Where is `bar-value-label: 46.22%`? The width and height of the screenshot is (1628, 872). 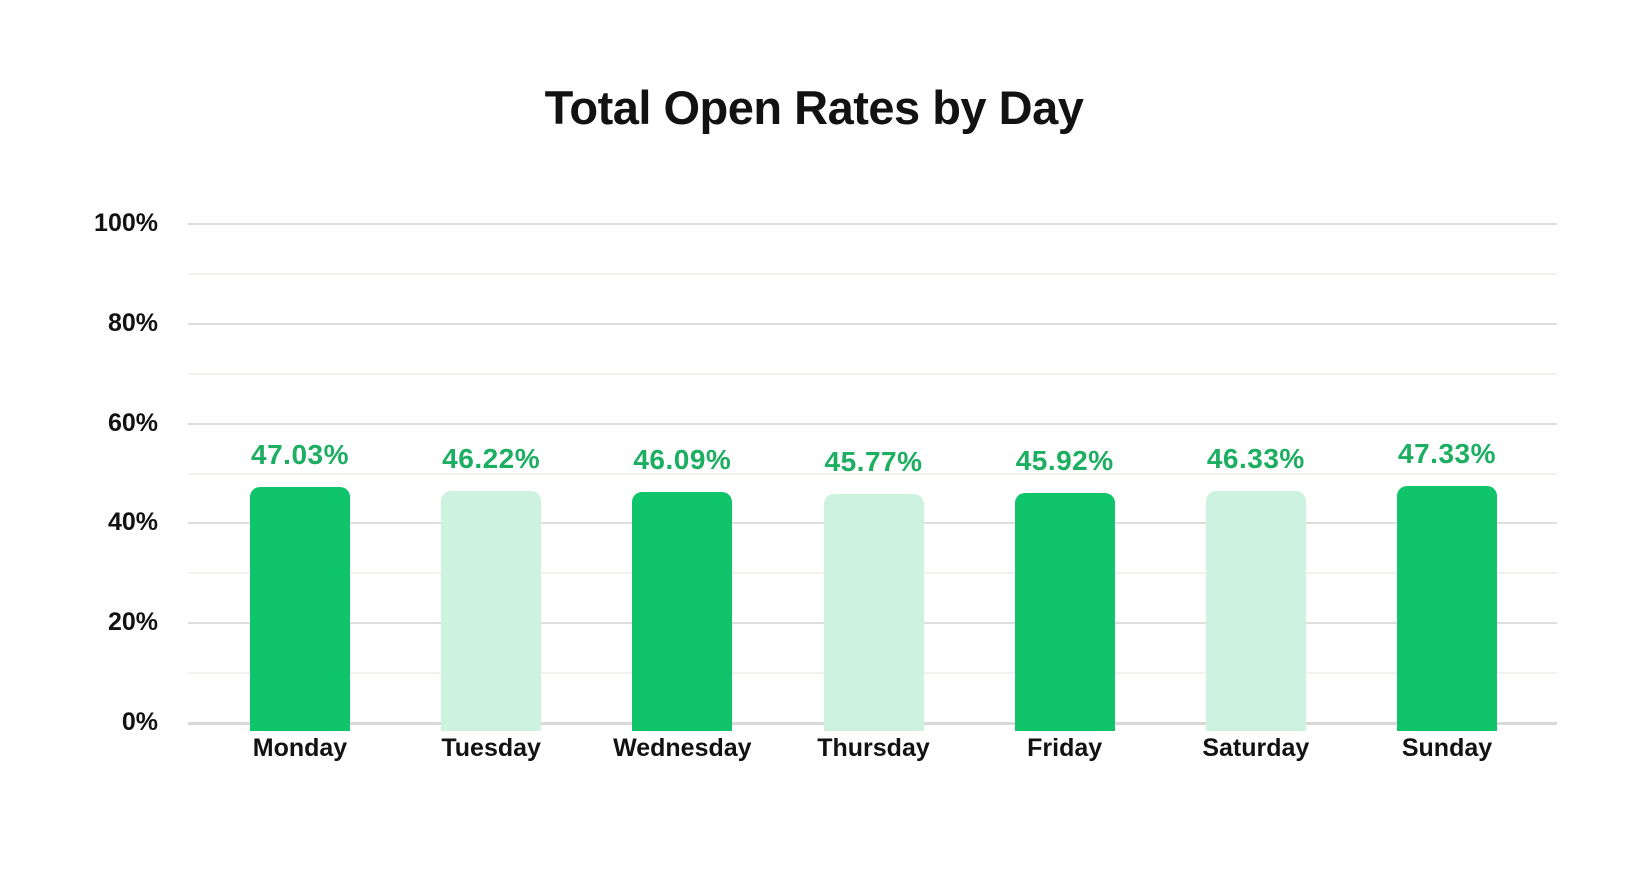
bar-value-label: 46.22% is located at coordinates (491, 459).